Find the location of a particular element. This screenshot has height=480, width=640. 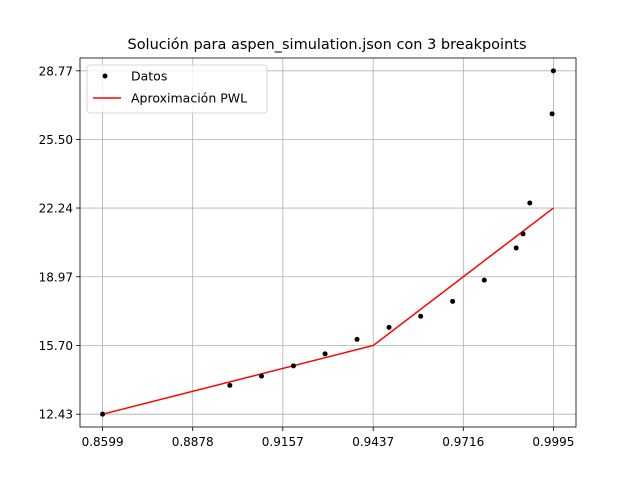

legend-label-datos: Datos is located at coordinates (149, 76).